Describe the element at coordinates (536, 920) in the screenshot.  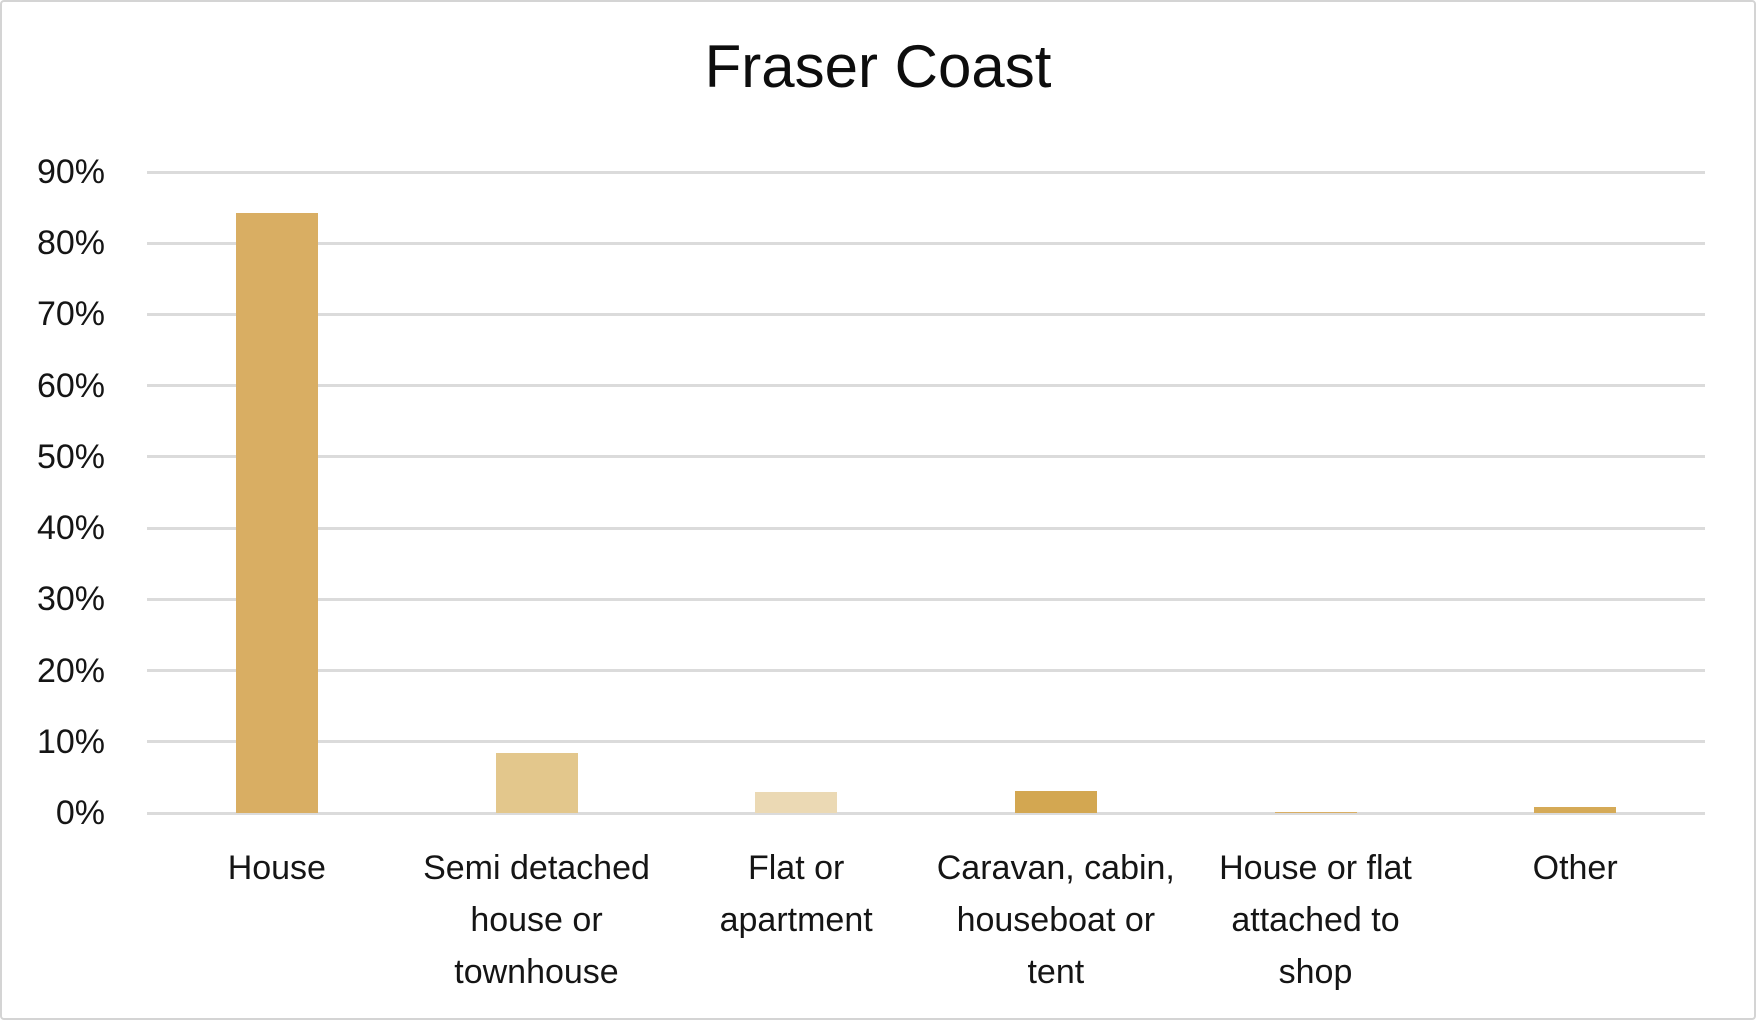
I see `category-label: Semi detached house or townhouse` at that location.